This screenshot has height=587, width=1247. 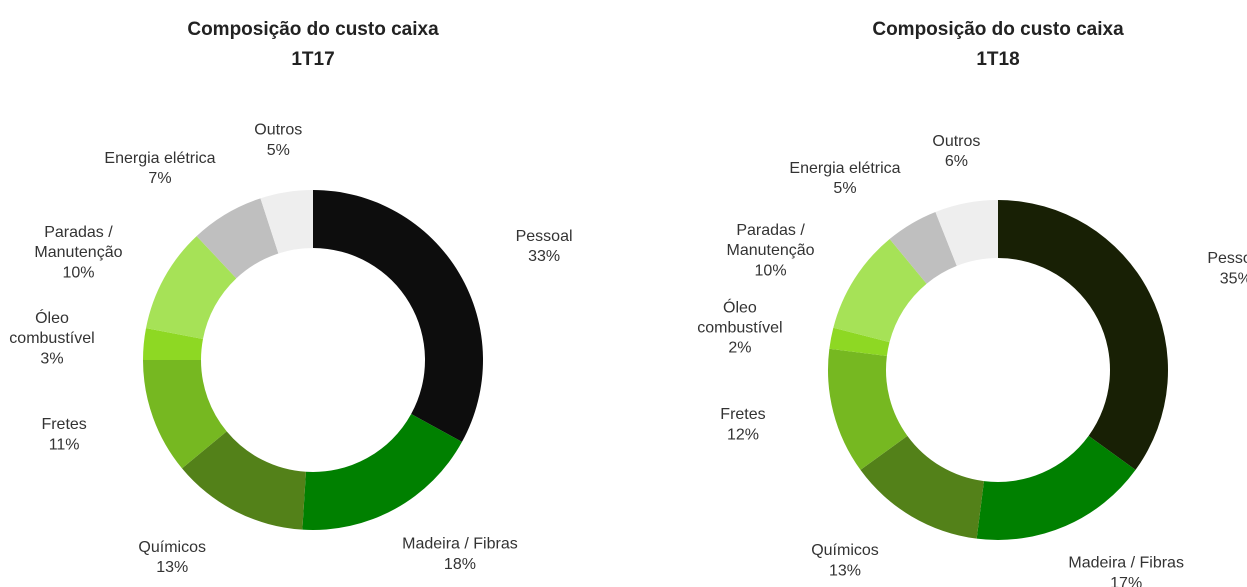 I want to click on value-label: 17%, so click(x=1126, y=581).